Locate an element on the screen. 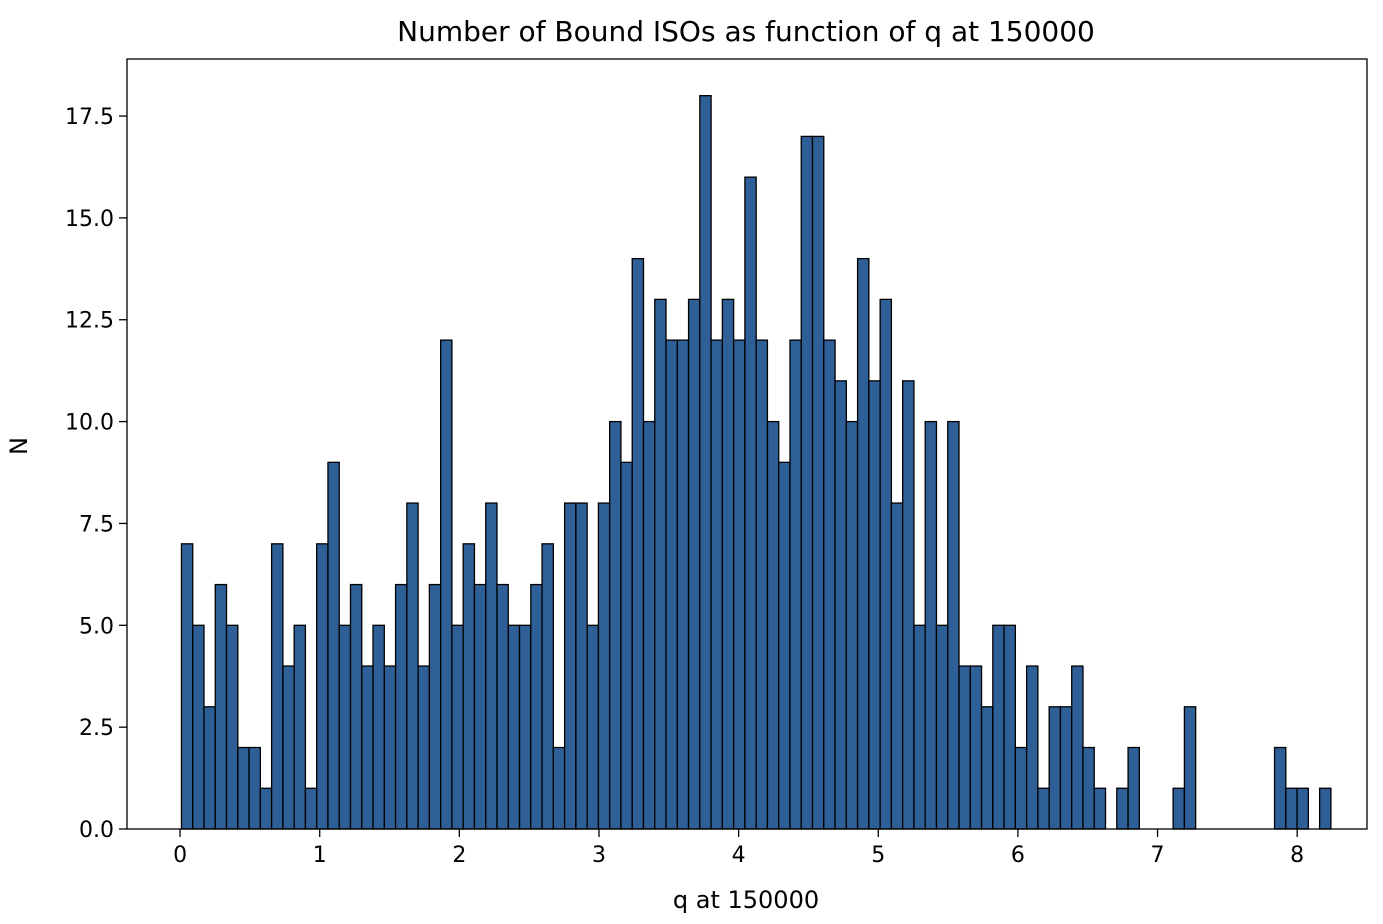  y-tick-label: 17.5 is located at coordinates (89, 117).